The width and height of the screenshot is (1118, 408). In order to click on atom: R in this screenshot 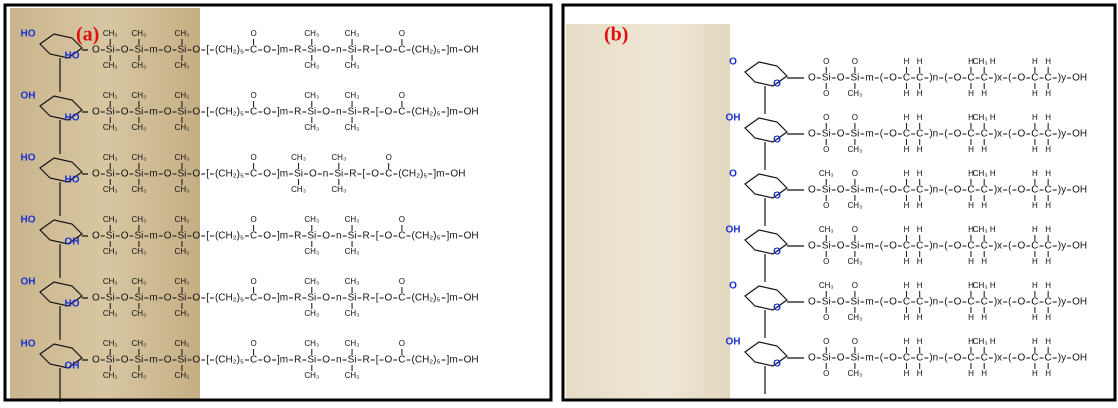, I will do `click(297, 236)`.